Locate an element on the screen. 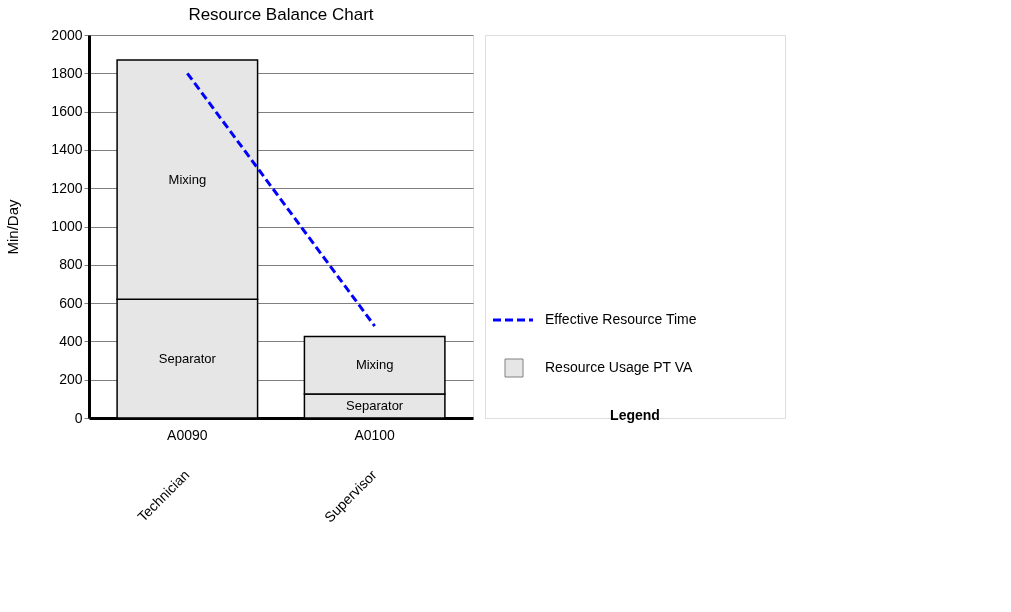  y-tick-label: 600 is located at coordinates (71, 302).